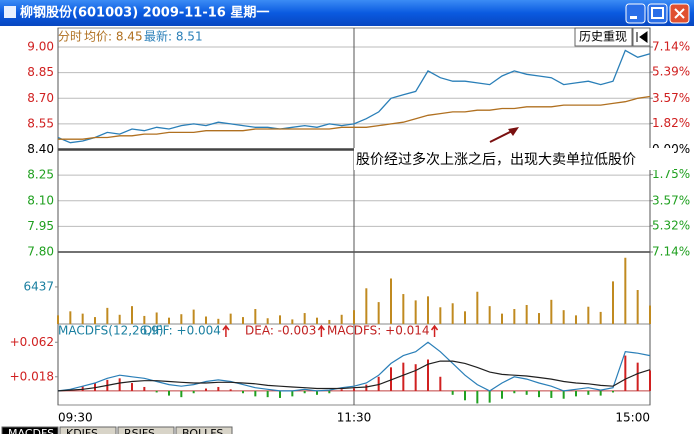 This screenshot has height=434, width=694. Describe the element at coordinates (347, 13) in the screenshot. I see `title-bar` at that location.